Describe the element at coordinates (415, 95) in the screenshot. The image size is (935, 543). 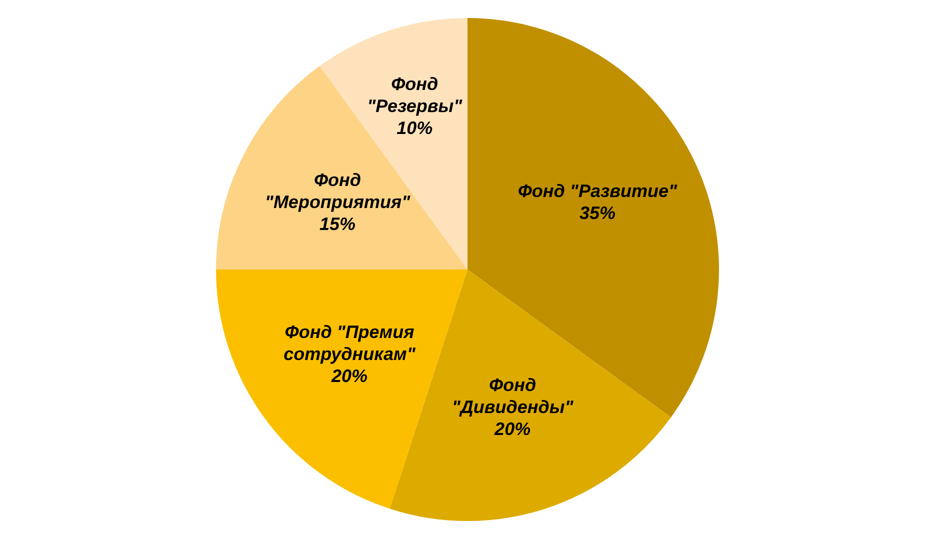
I see `slice-label: Фонд "Резервы"` at that location.